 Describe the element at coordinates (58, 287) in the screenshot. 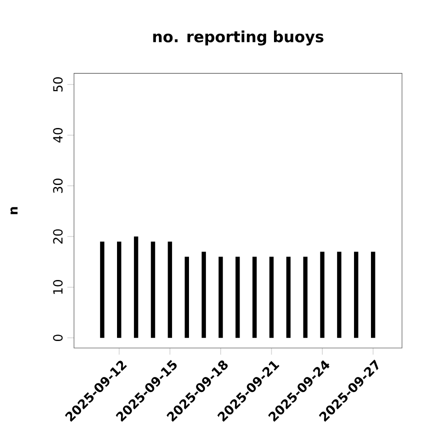

I see `y-tick-label: 10` at that location.